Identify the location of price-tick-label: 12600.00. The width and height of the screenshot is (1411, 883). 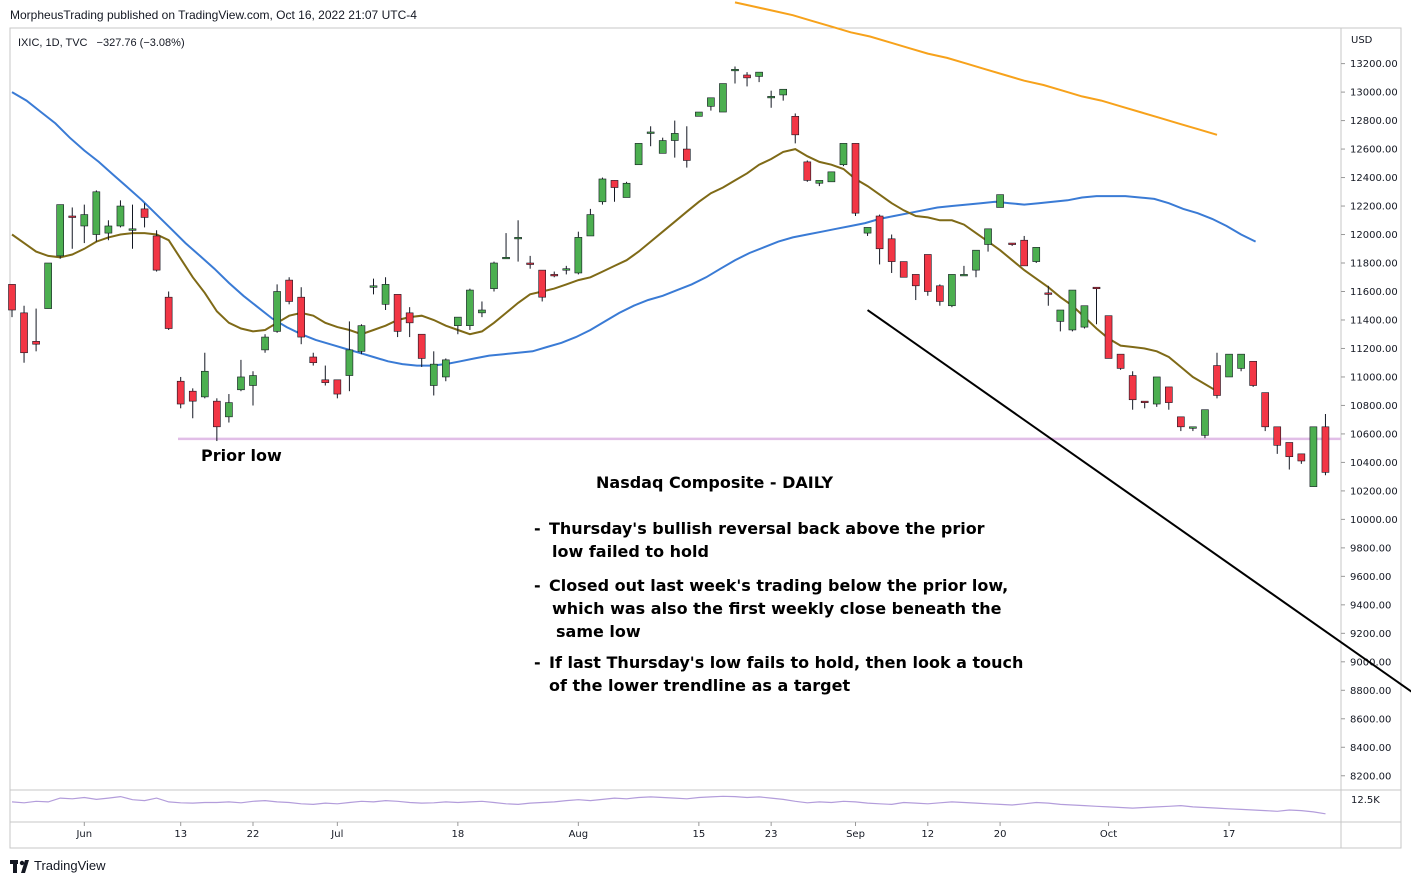
(1374, 150).